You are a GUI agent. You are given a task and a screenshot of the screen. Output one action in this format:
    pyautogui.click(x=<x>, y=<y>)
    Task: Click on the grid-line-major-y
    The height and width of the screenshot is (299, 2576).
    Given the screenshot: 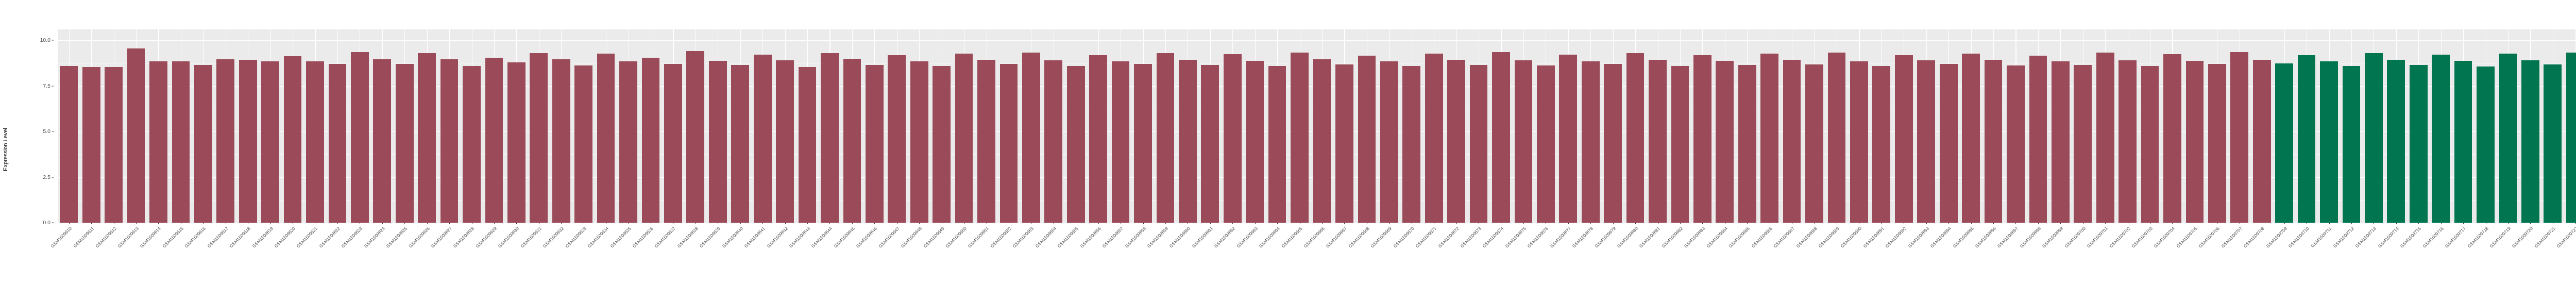 What is the action you would take?
    pyautogui.click(x=1317, y=40)
    